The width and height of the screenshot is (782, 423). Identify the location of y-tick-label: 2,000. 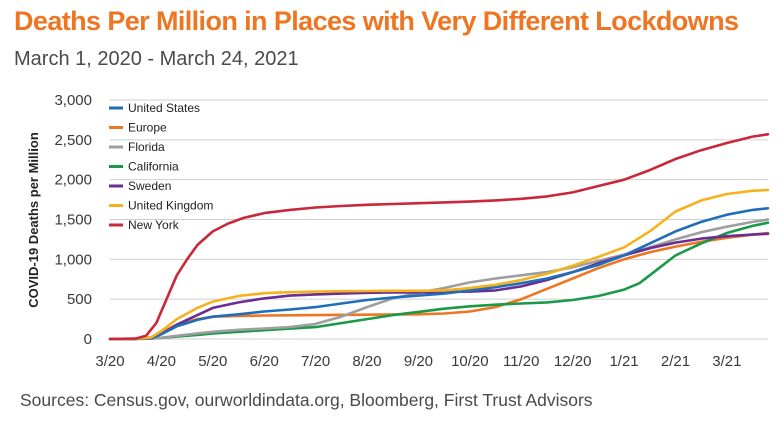
(73, 180).